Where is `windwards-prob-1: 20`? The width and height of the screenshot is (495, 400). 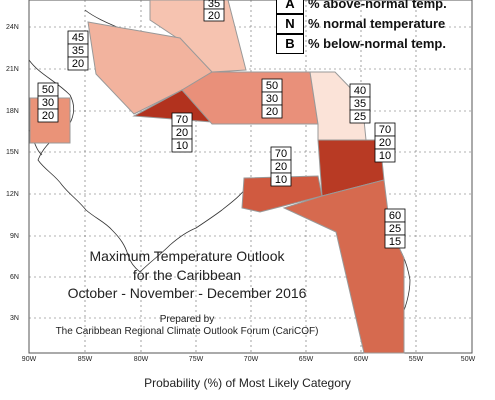
windwards-prob-1: 20 is located at coordinates (385, 143).